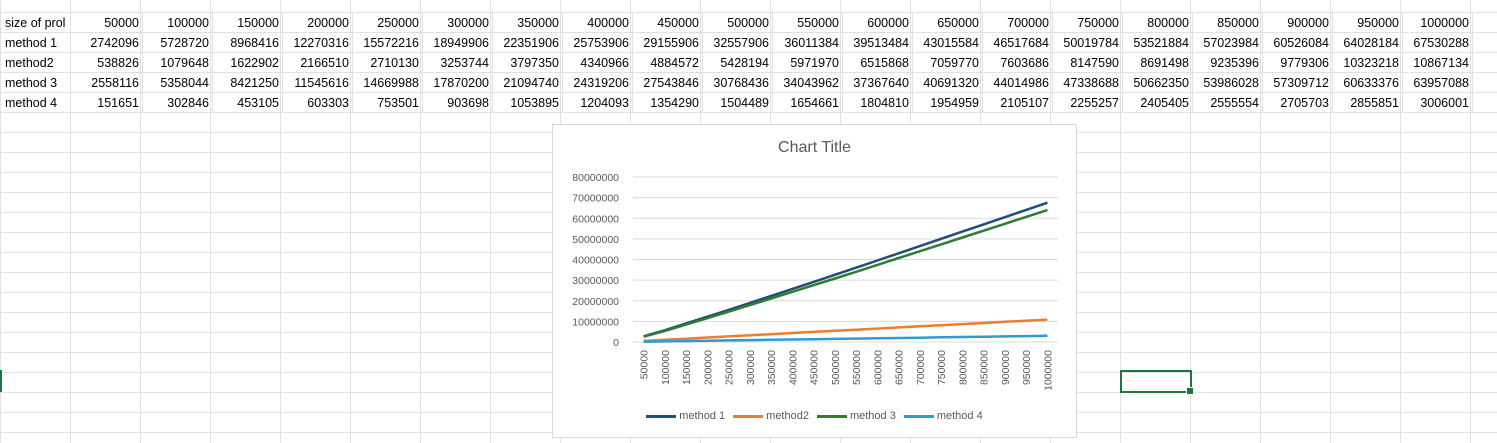  Describe the element at coordinates (1017, 102) in the screenshot. I see `data-cell: 2105107` at that location.